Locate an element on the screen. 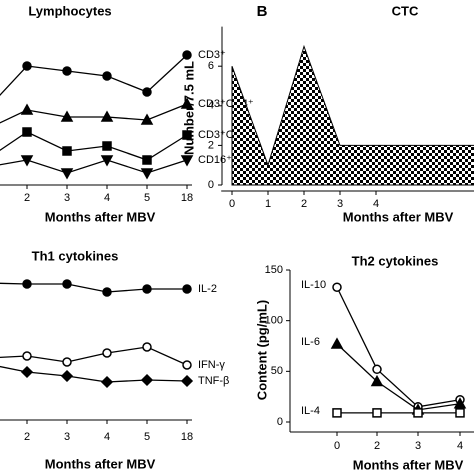 The width and height of the screenshot is (474, 474). panel-title: Th2 cytokines is located at coordinates (395, 260).